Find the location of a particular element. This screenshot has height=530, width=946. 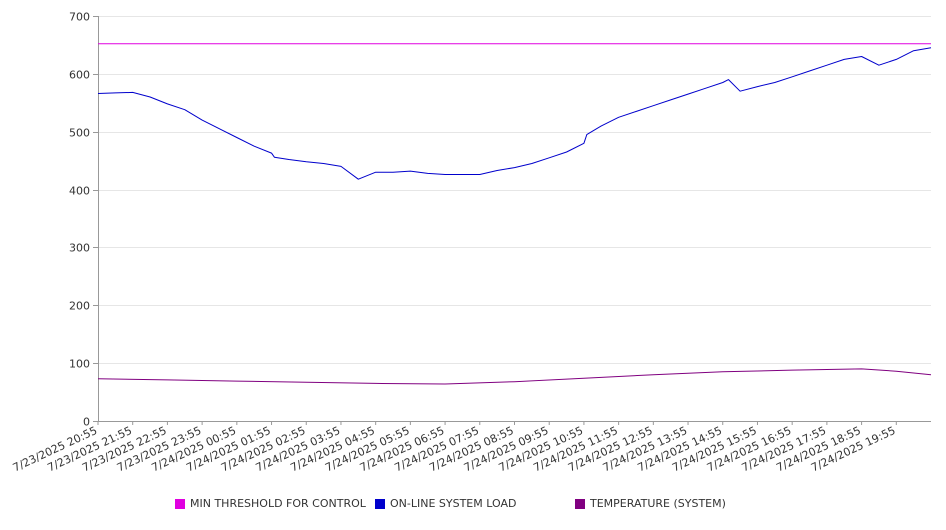

legend-item: ON-LINE SYSTEM LOAD is located at coordinates (445, 503).